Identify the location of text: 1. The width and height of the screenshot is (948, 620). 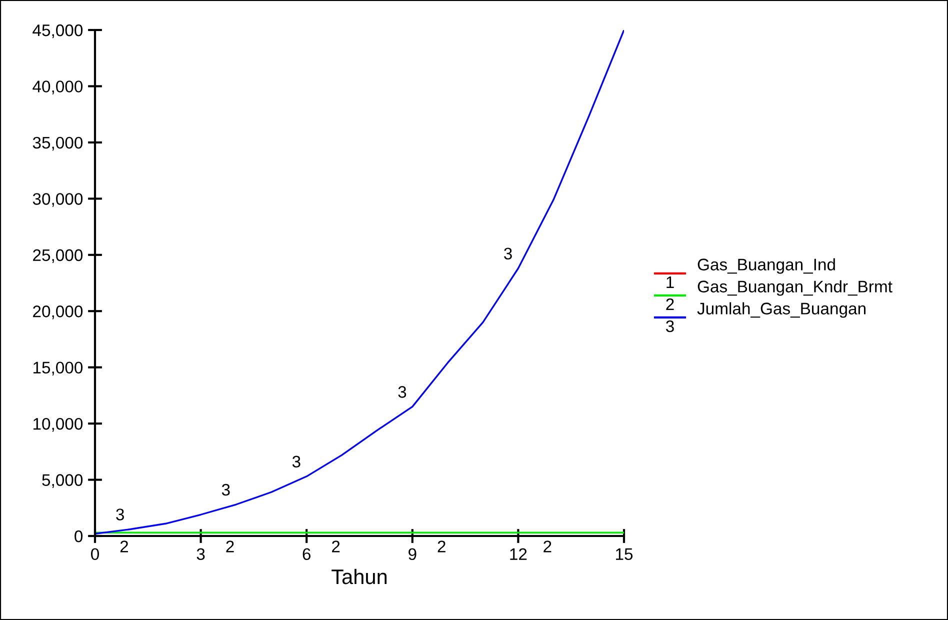
(670, 282).